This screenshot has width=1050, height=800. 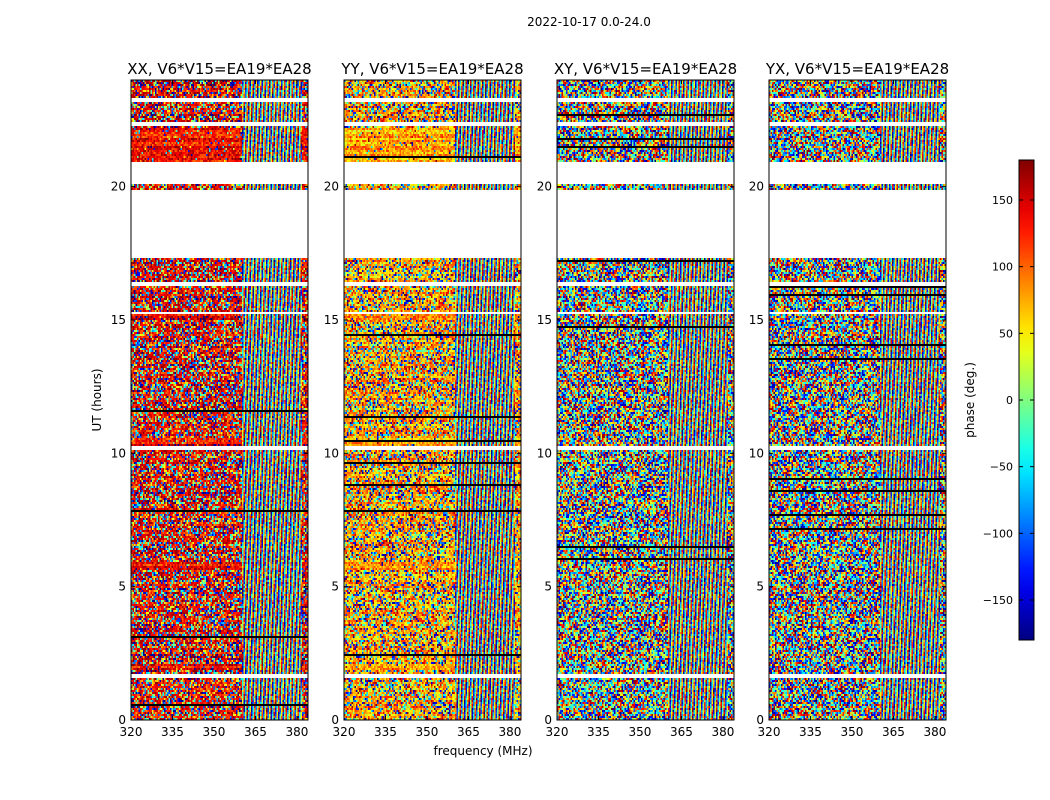 What do you see at coordinates (970, 400) in the screenshot?
I see `colorbar-label: phase (deg.)` at bounding box center [970, 400].